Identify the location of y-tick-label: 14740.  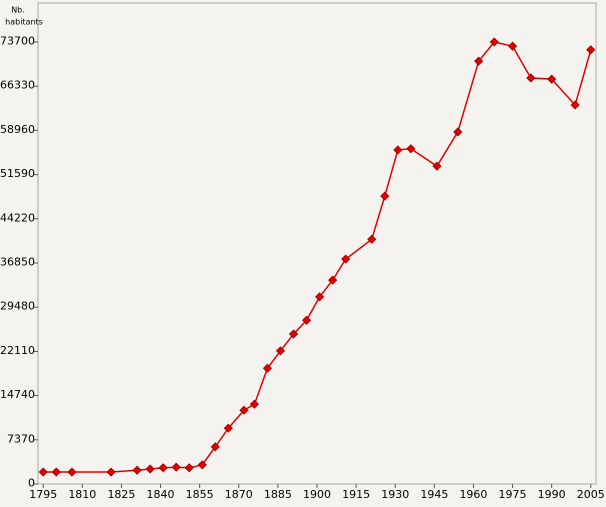
(17, 394).